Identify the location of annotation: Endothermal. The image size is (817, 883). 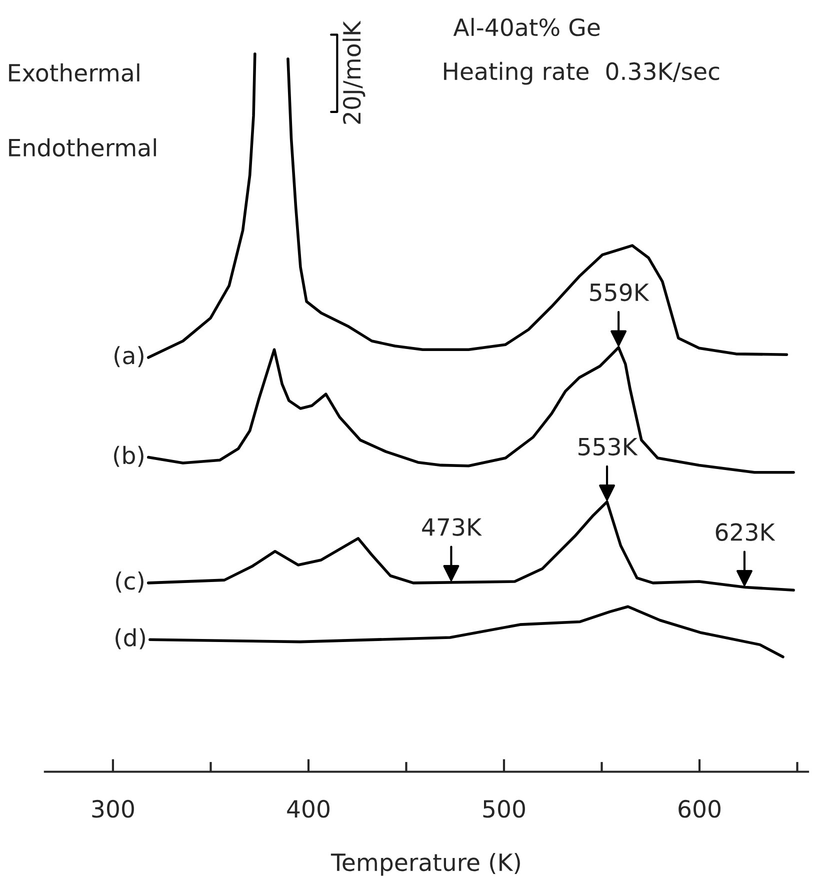
(82, 147).